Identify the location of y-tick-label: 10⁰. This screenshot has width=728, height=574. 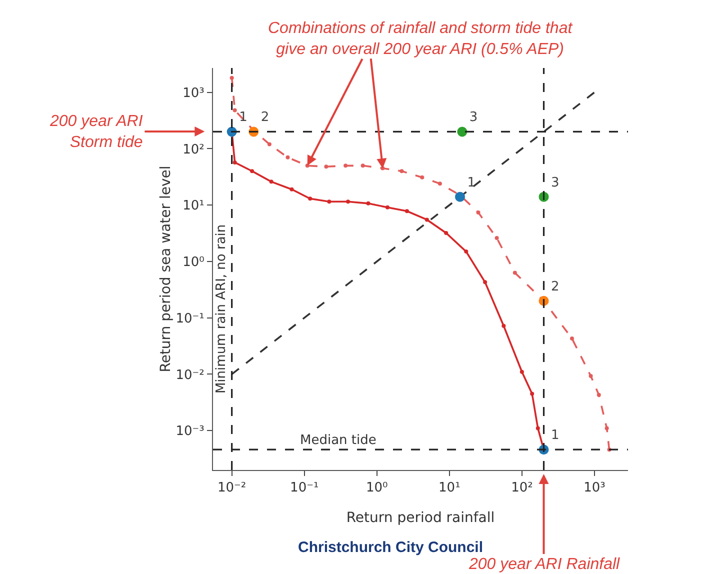
(193, 262).